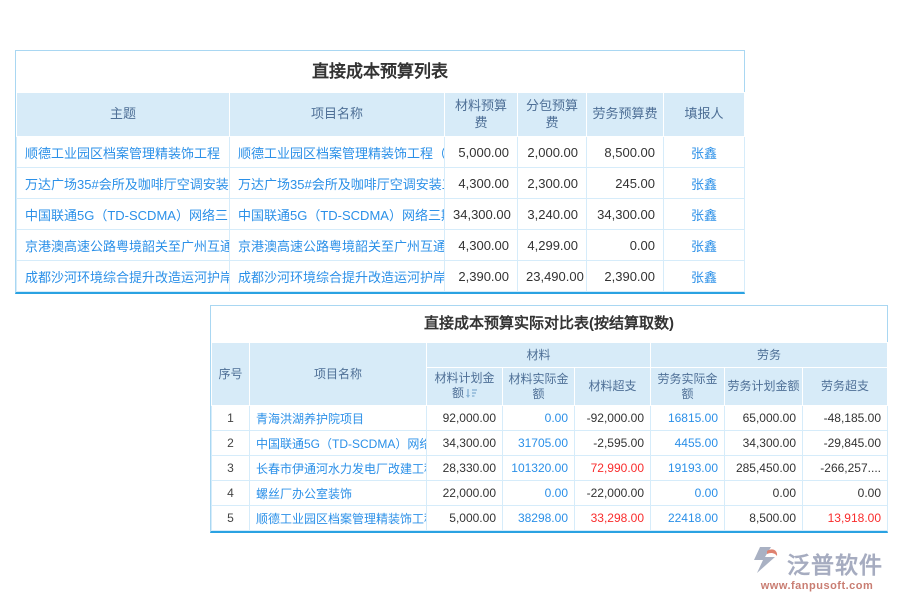 Image resolution: width=900 pixels, height=600 pixels. Describe the element at coordinates (552, 114) in the screenshot. I see `col-header-subcontract-budget: 分包预算费` at that location.